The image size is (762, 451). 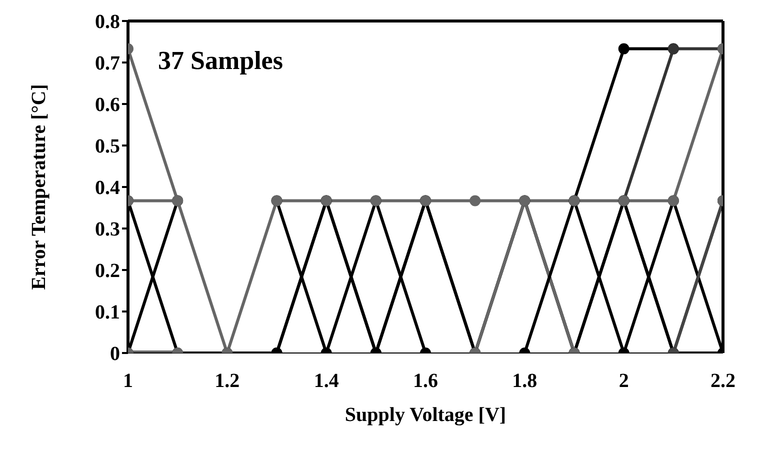 I want to click on y-tick-label: 0, so click(x=115, y=354).